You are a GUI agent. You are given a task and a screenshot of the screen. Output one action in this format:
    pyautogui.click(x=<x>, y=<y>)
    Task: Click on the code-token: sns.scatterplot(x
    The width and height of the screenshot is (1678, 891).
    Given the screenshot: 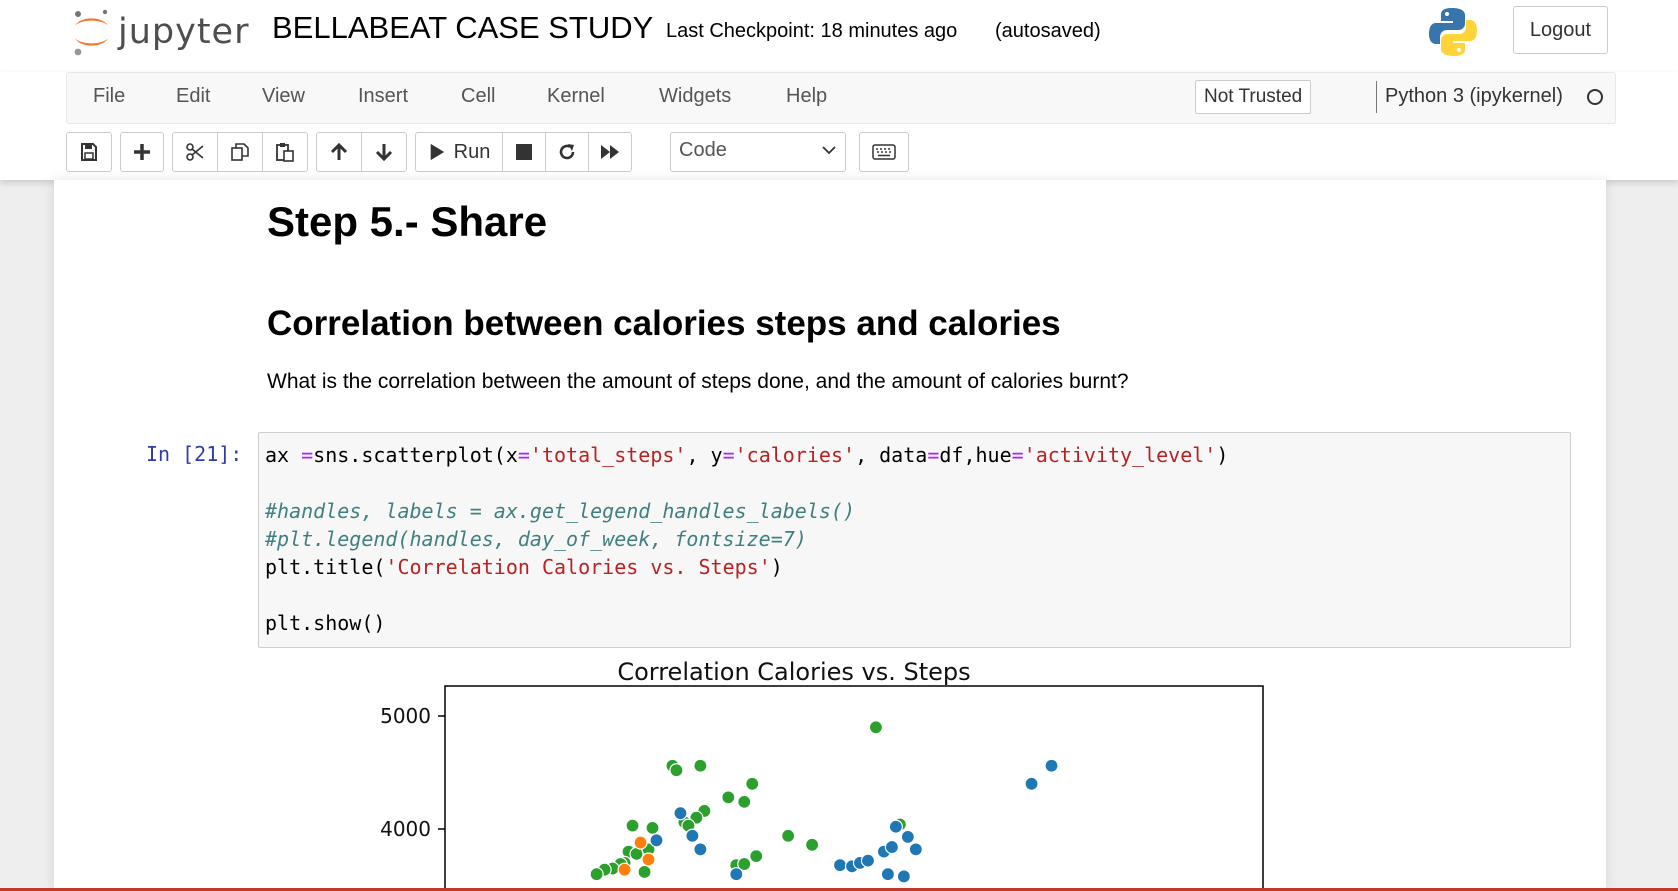 What is the action you would take?
    pyautogui.click(x=415, y=455)
    